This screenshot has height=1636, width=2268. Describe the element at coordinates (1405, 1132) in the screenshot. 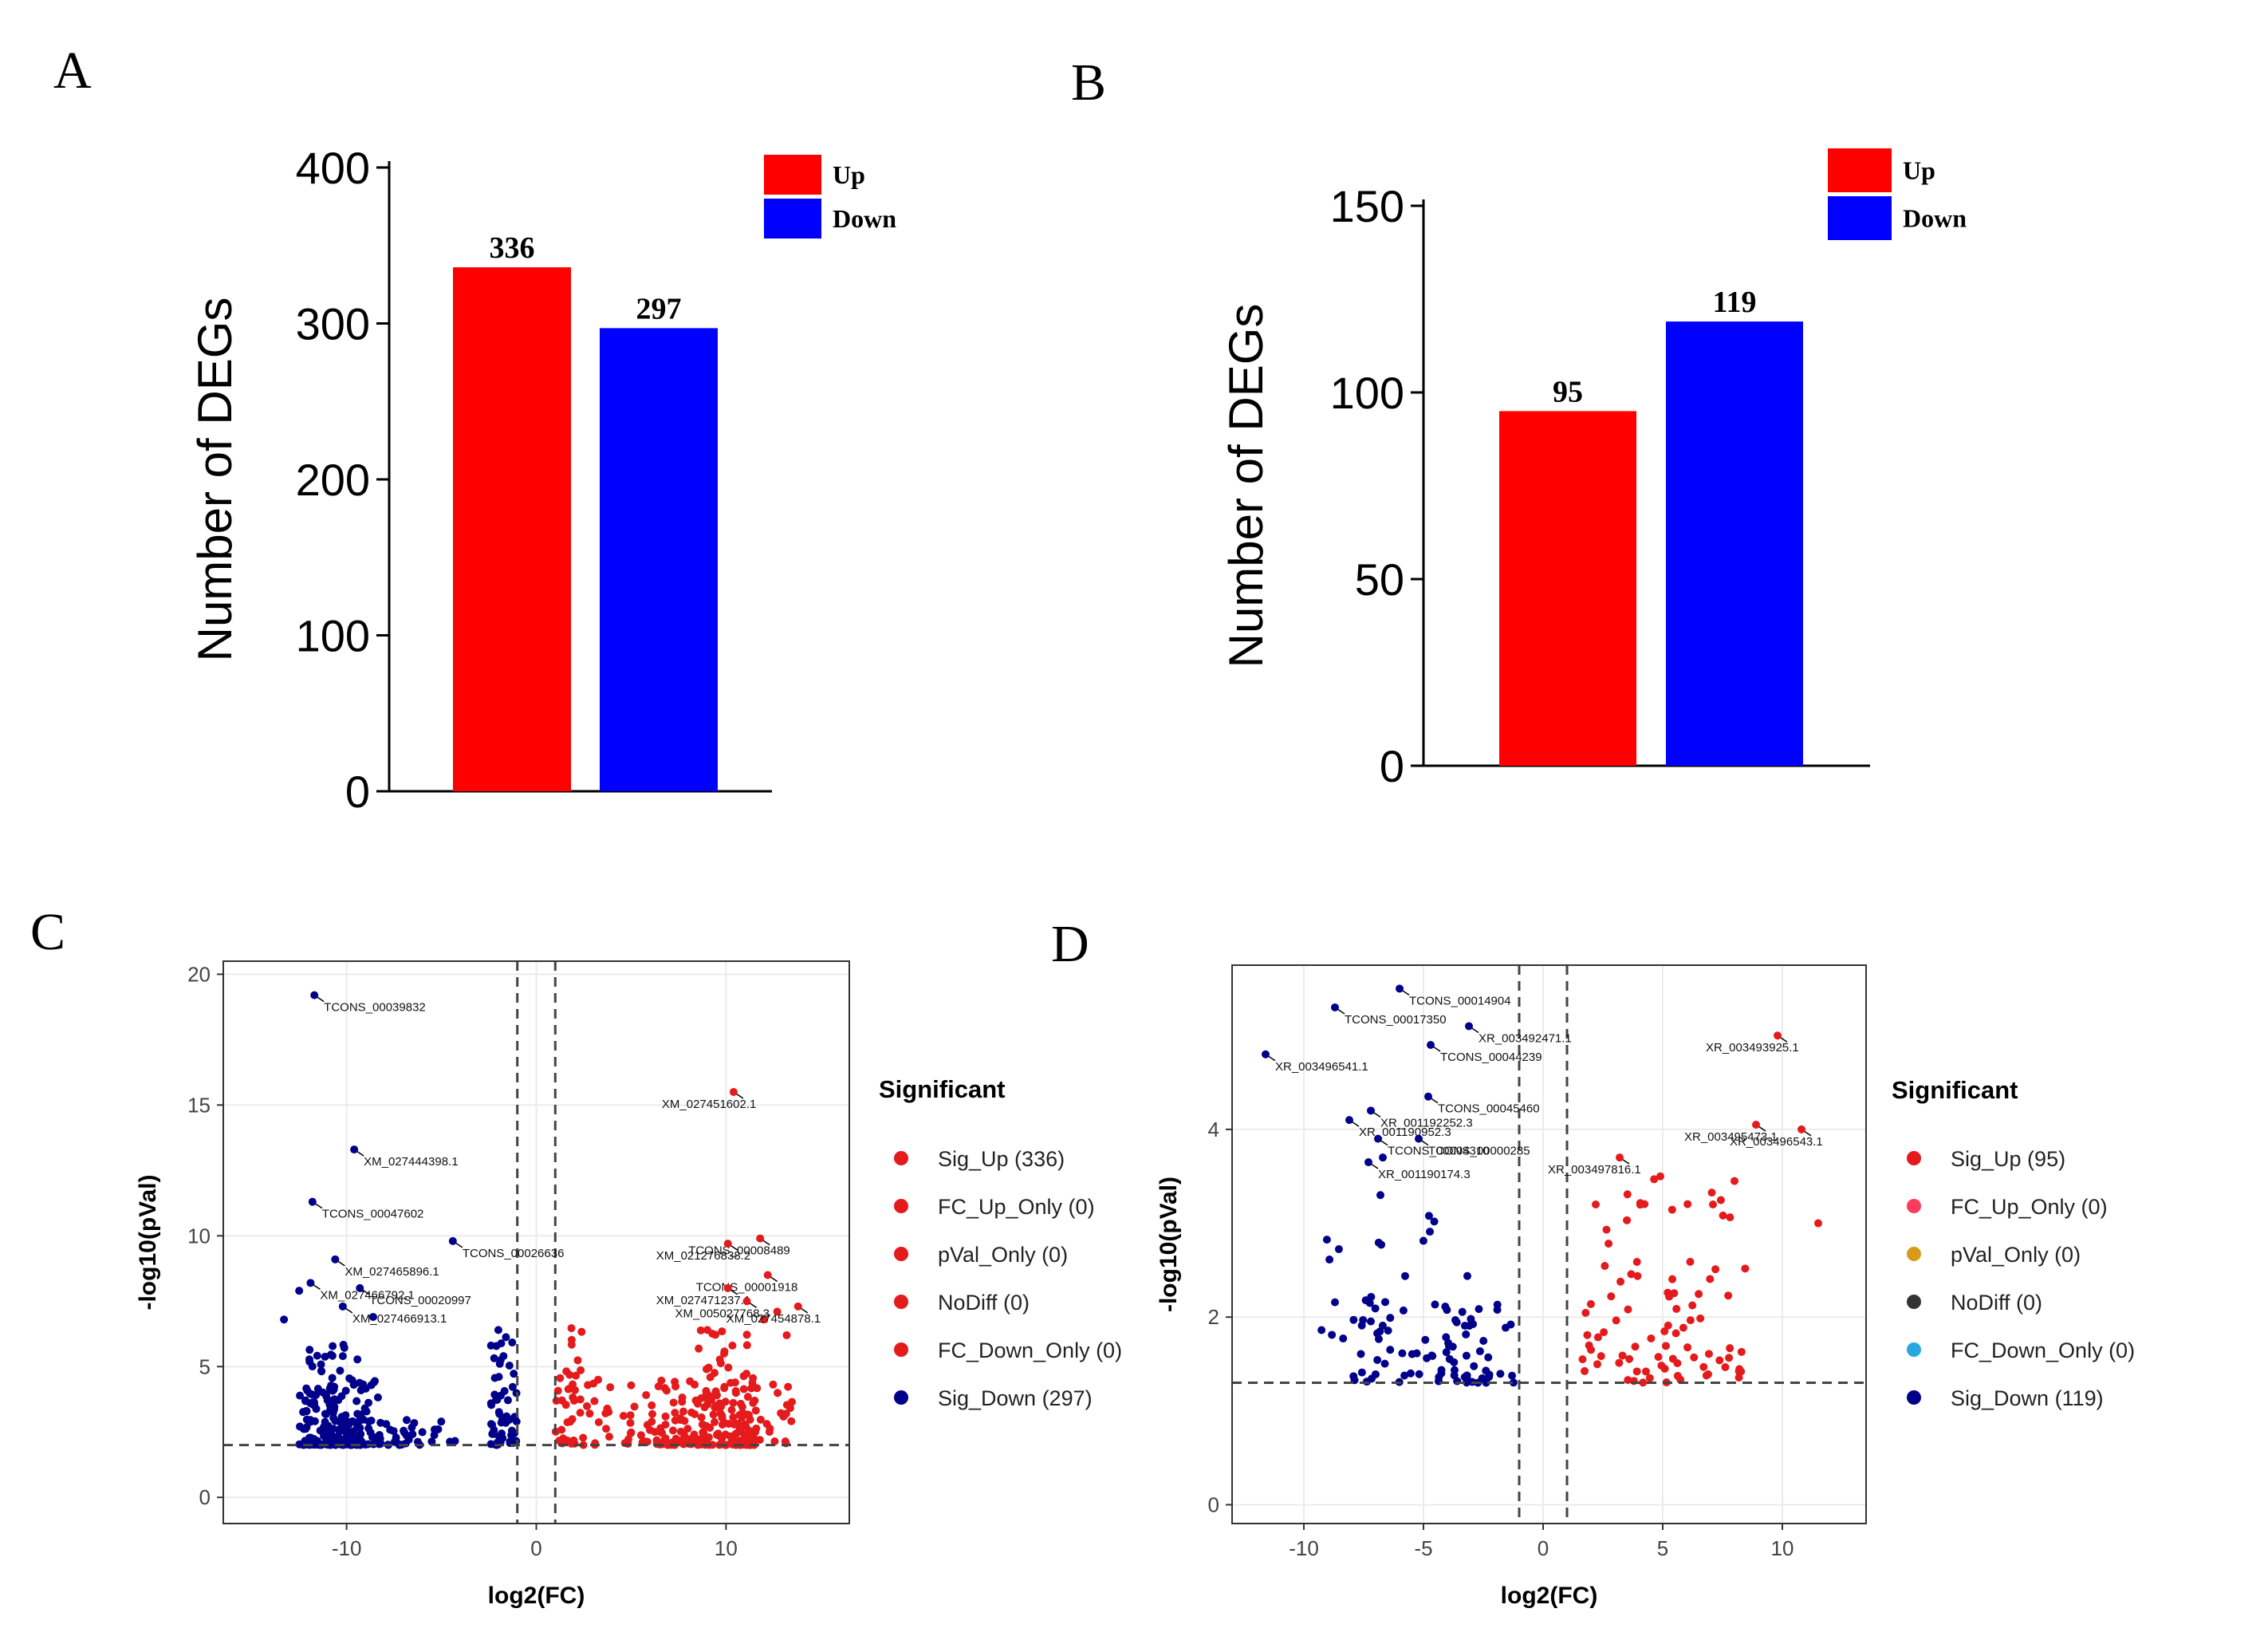

I see `point-label: XR_001190952.3` at that location.